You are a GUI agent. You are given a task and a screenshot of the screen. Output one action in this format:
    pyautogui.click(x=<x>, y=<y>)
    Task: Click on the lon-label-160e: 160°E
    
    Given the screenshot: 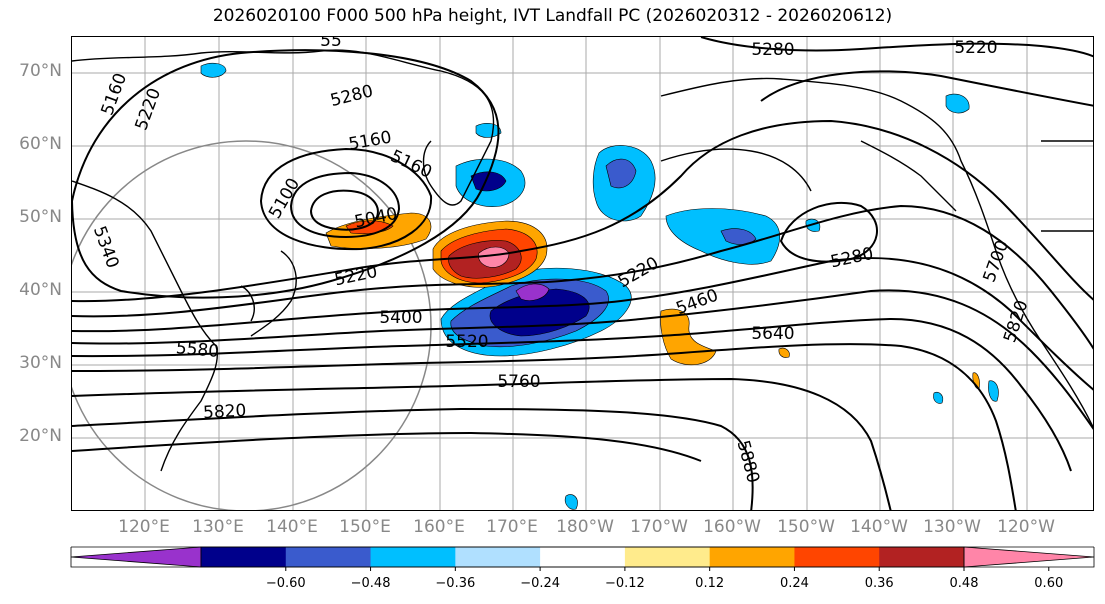 What is the action you would take?
    pyautogui.click(x=439, y=527)
    